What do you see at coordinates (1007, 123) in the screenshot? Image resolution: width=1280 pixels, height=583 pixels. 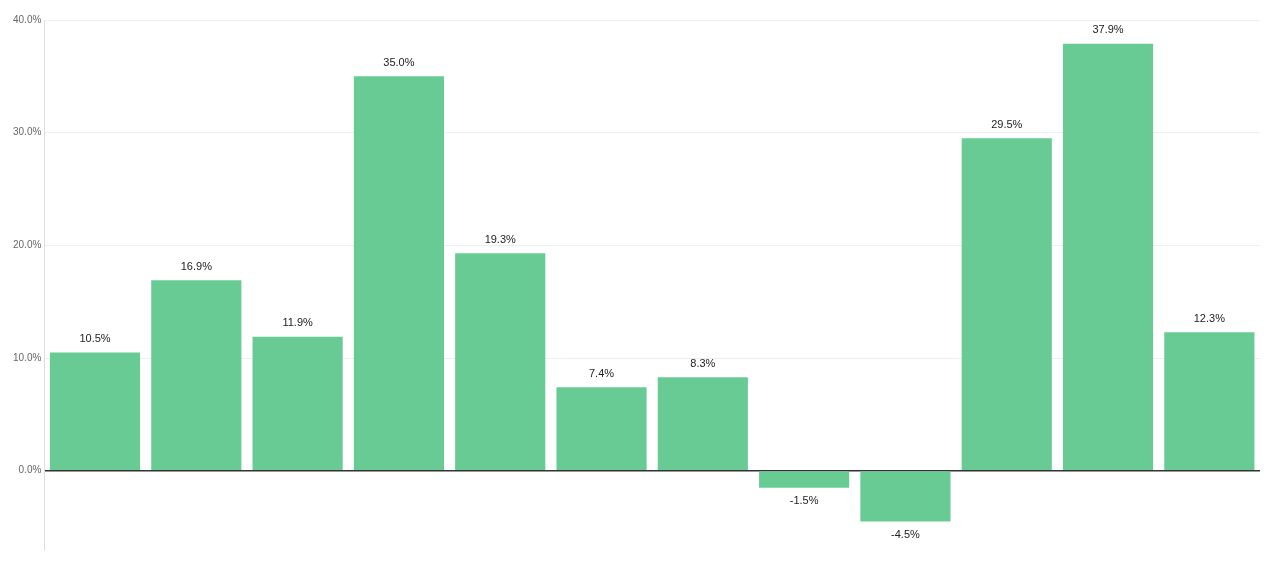 I see `data-label: 29.5%` at bounding box center [1007, 123].